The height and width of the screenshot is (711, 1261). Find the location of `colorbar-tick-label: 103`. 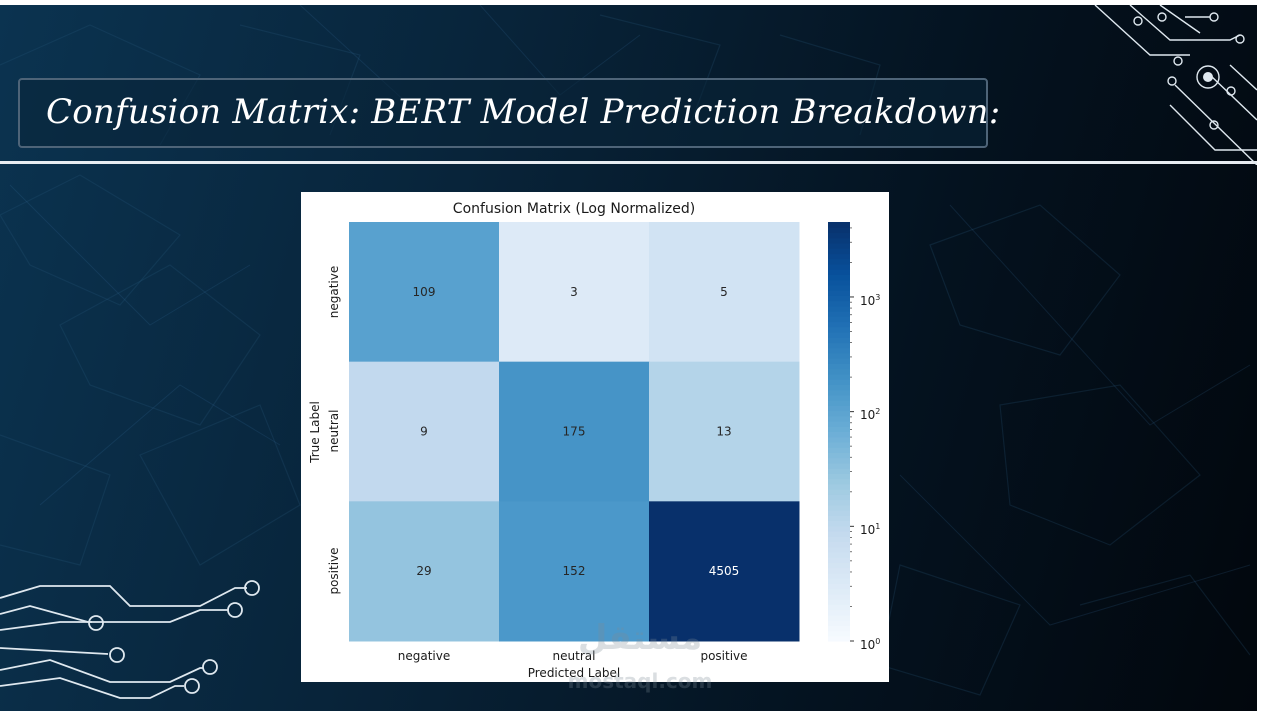

colorbar-tick-label: 103 is located at coordinates (870, 300).